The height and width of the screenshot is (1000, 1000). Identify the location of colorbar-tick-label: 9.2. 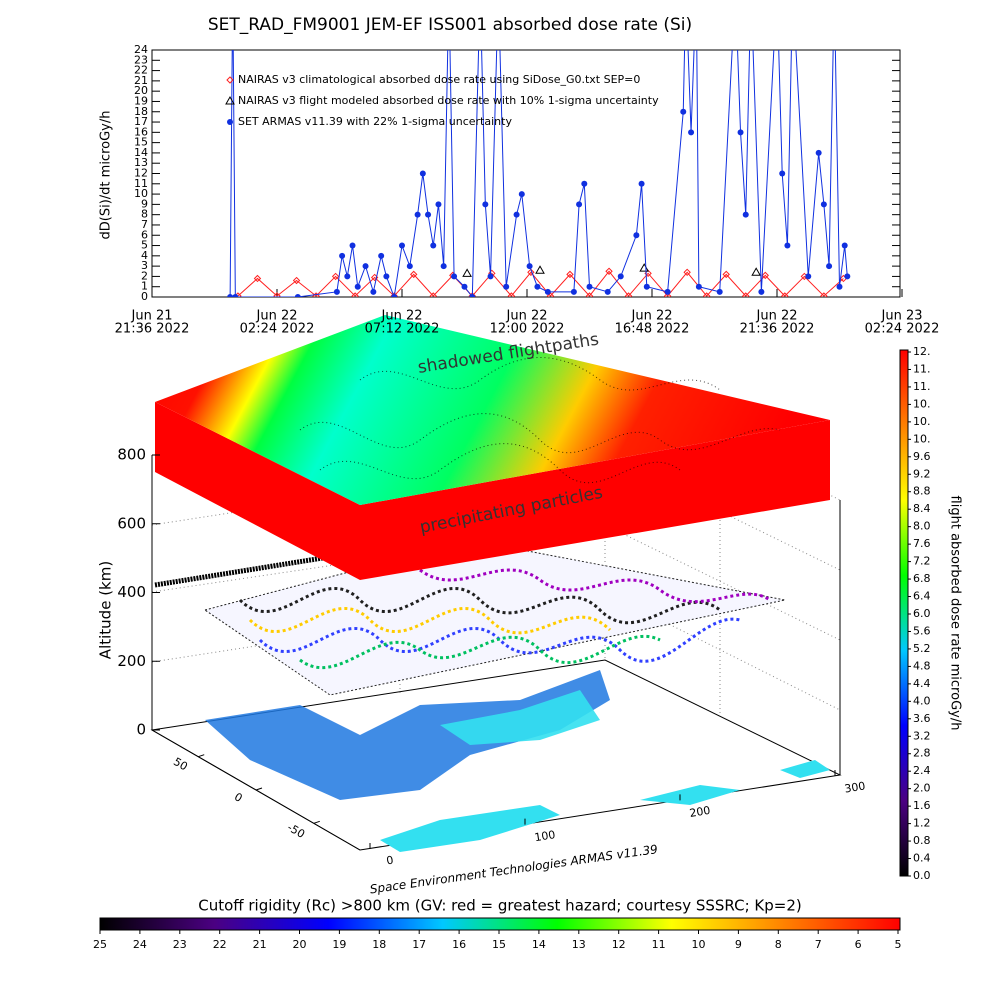
(922, 473).